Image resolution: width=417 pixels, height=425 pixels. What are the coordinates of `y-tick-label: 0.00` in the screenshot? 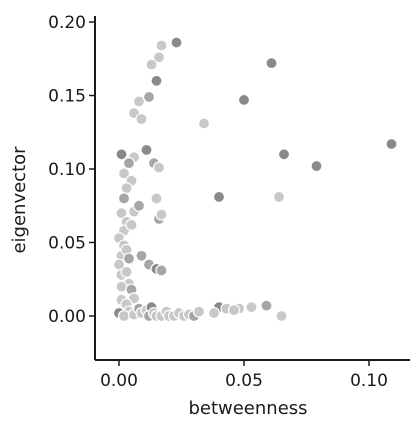 It's located at (67, 317).